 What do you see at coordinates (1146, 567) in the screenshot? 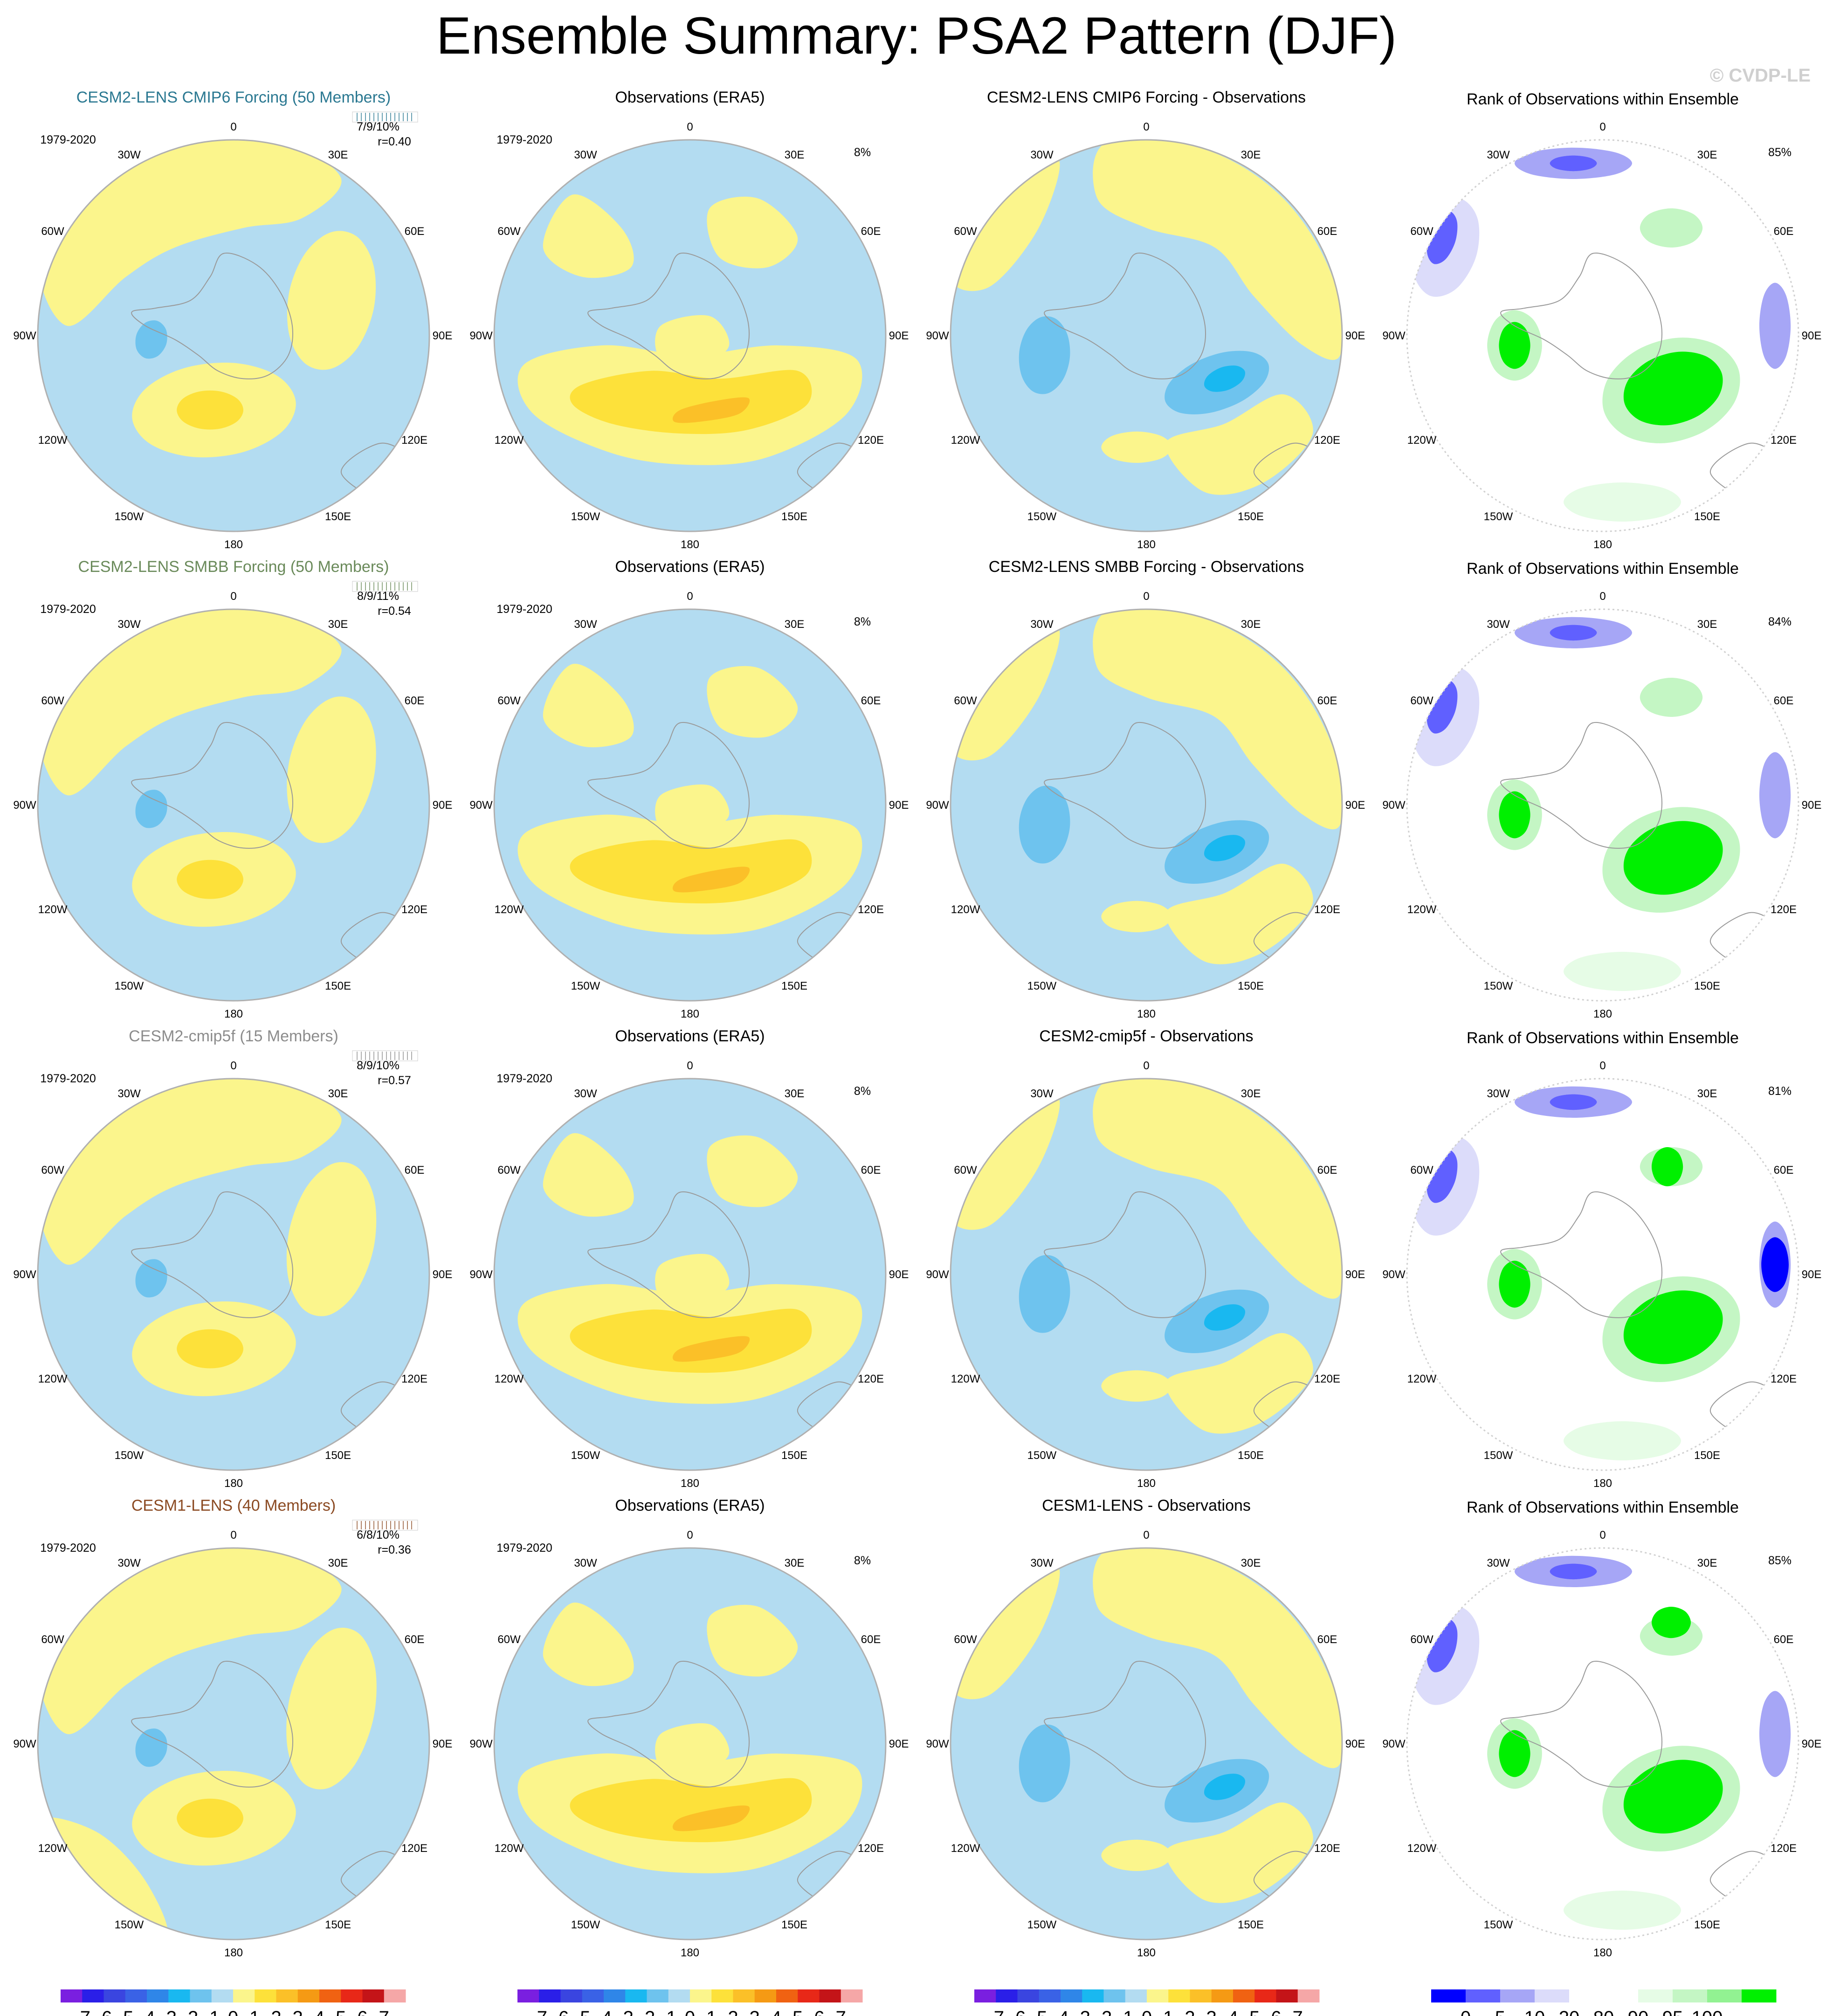
I see `diff-panel-title: CESM2-LENS SMBB Forcing - Observations` at bounding box center [1146, 567].